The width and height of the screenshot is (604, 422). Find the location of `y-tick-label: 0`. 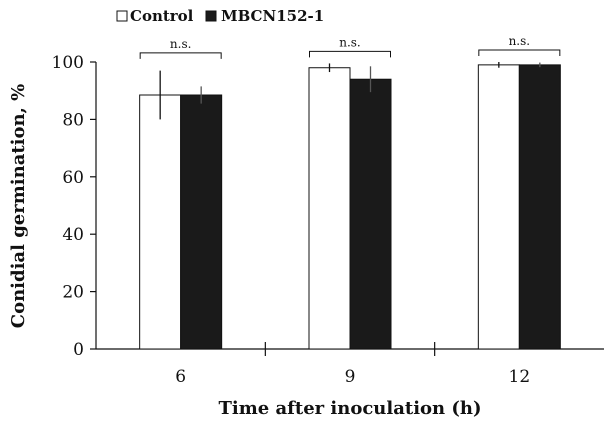

y-tick-label: 0 is located at coordinates (78, 350).